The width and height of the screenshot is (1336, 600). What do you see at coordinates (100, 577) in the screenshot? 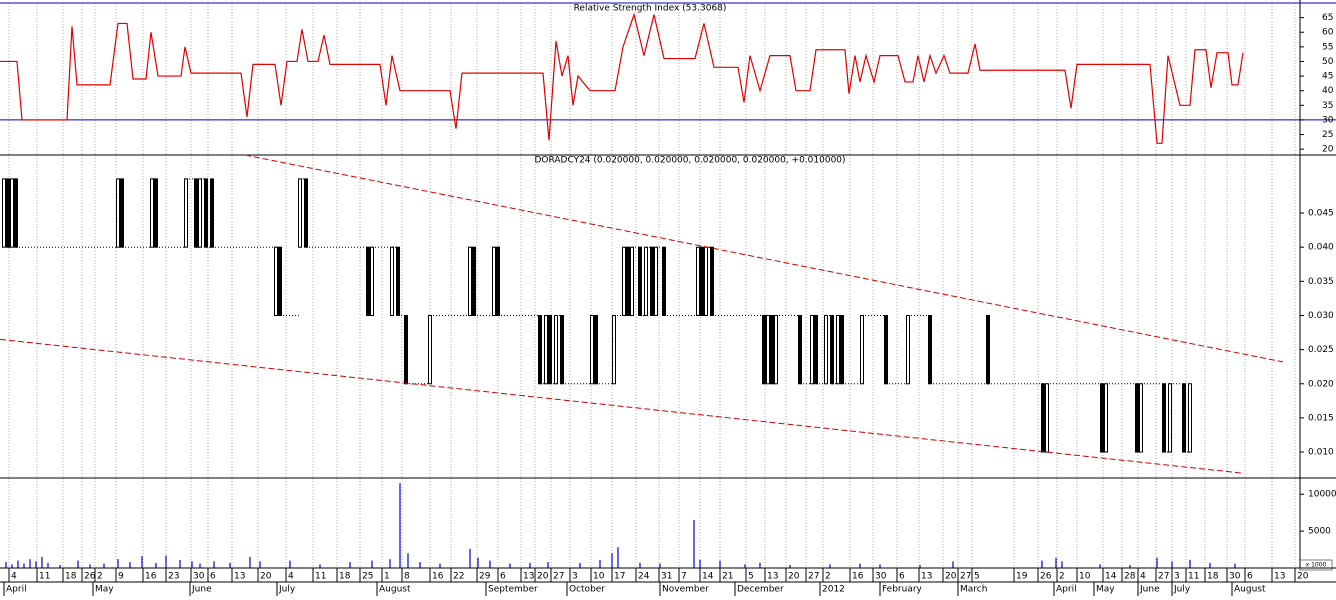
I see `x-tick-label: 2` at bounding box center [100, 577].